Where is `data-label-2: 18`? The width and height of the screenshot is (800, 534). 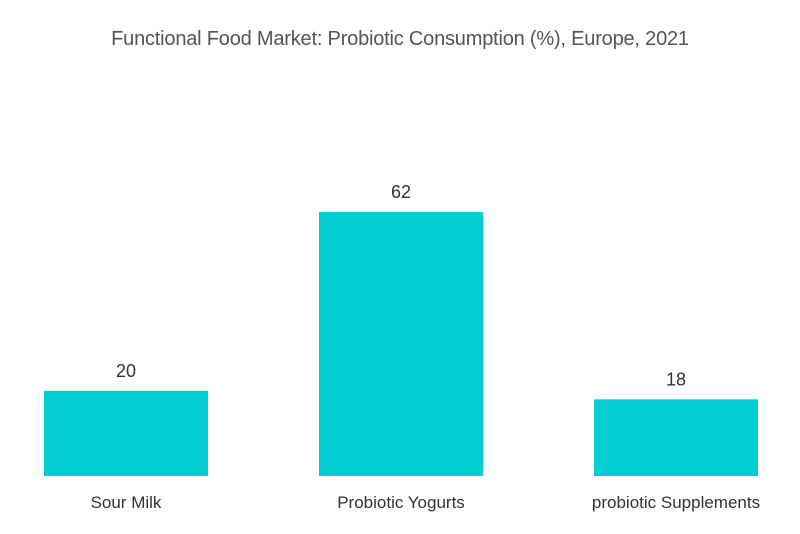
data-label-2: 18 is located at coordinates (676, 379).